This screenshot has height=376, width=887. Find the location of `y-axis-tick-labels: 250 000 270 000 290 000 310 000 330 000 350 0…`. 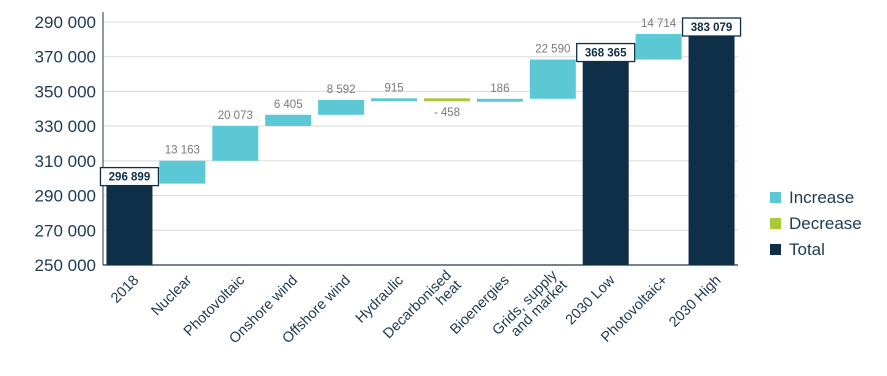

y-axis-tick-labels: 250 000 270 000 290 000 310 000 330 000 350 0… is located at coordinates (65, 144).